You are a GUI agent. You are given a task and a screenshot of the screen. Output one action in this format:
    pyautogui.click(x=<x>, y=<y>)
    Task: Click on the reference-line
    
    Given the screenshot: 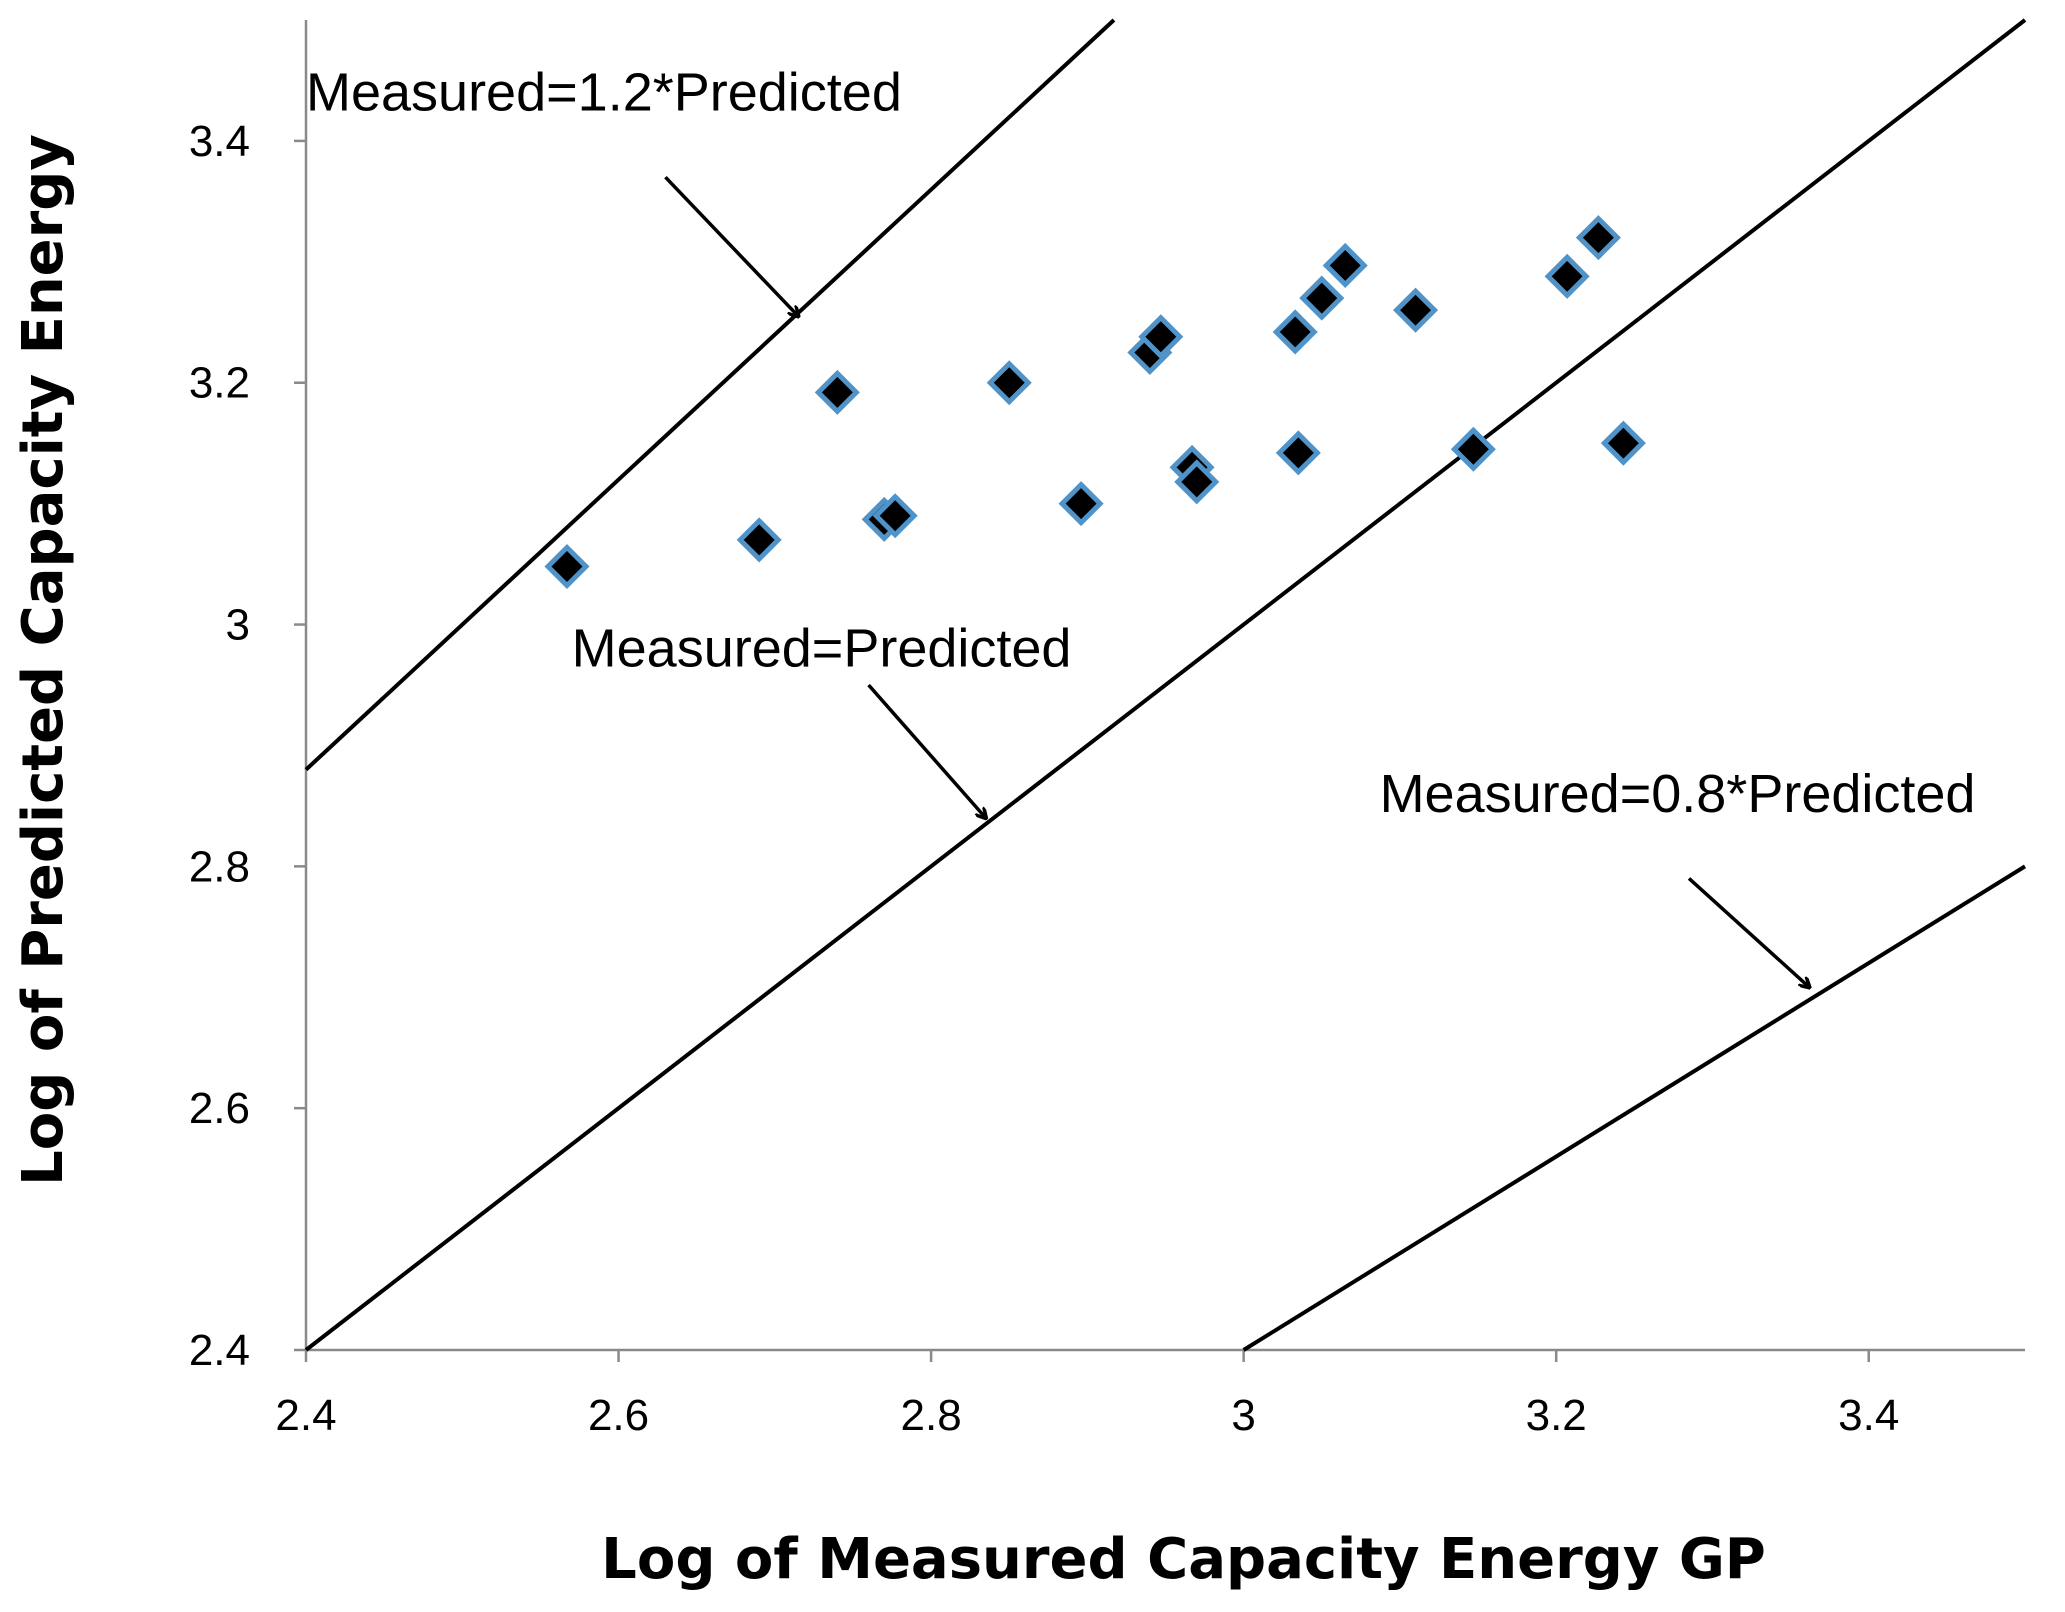 What is the action you would take?
    pyautogui.click(x=1634, y=1108)
    